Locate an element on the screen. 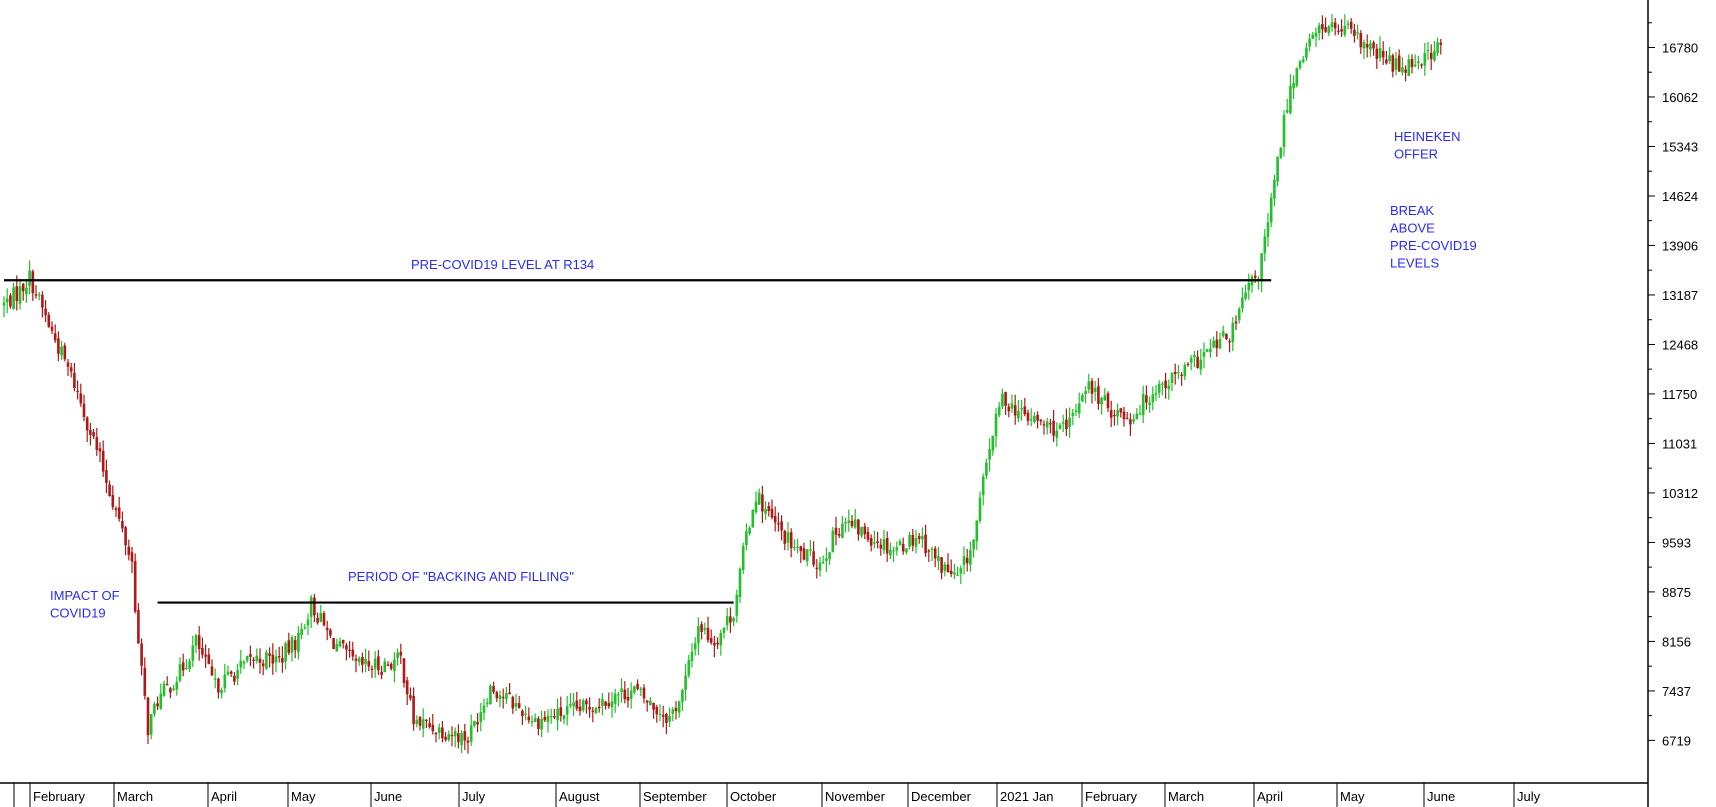 Image resolution: width=1716 pixels, height=807 pixels. x-month-label: June is located at coordinates (388, 796).